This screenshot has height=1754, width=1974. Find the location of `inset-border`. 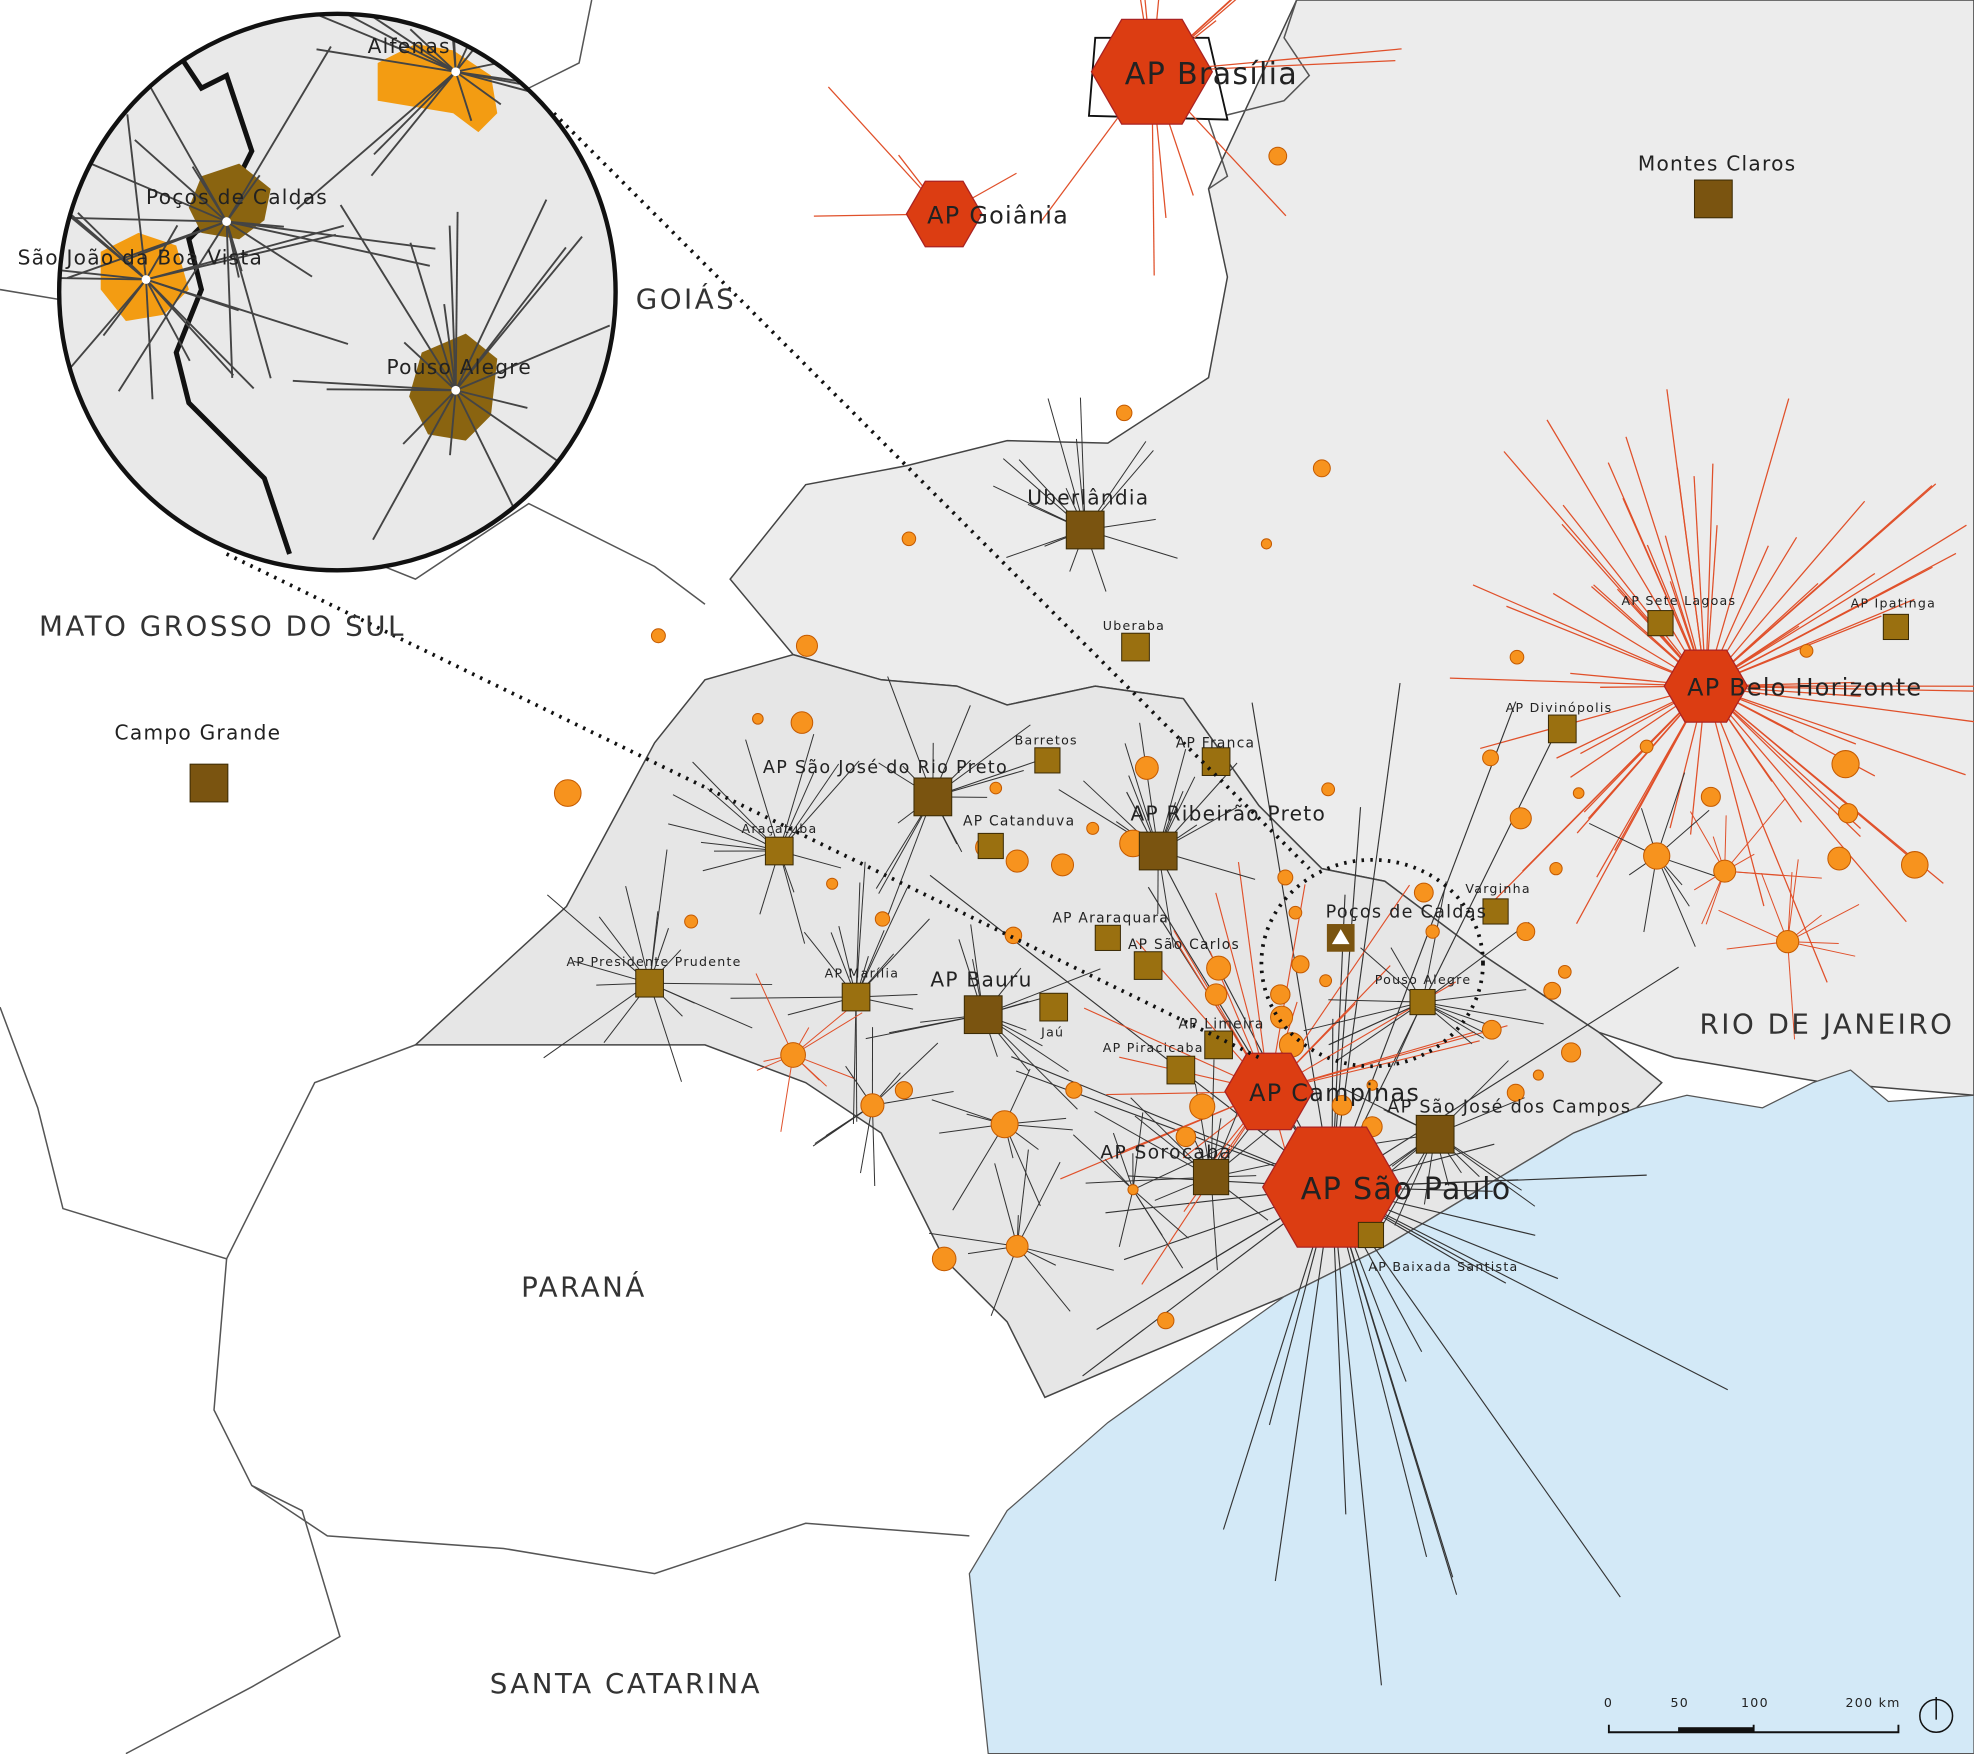

inset-border is located at coordinates (232, 301).